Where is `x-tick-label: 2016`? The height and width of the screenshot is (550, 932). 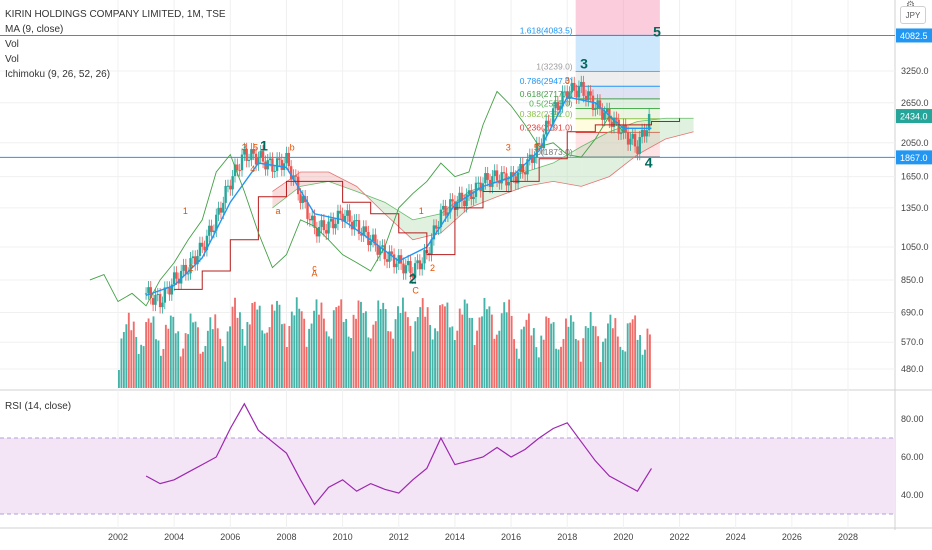 x-tick-label: 2016 is located at coordinates (511, 537).